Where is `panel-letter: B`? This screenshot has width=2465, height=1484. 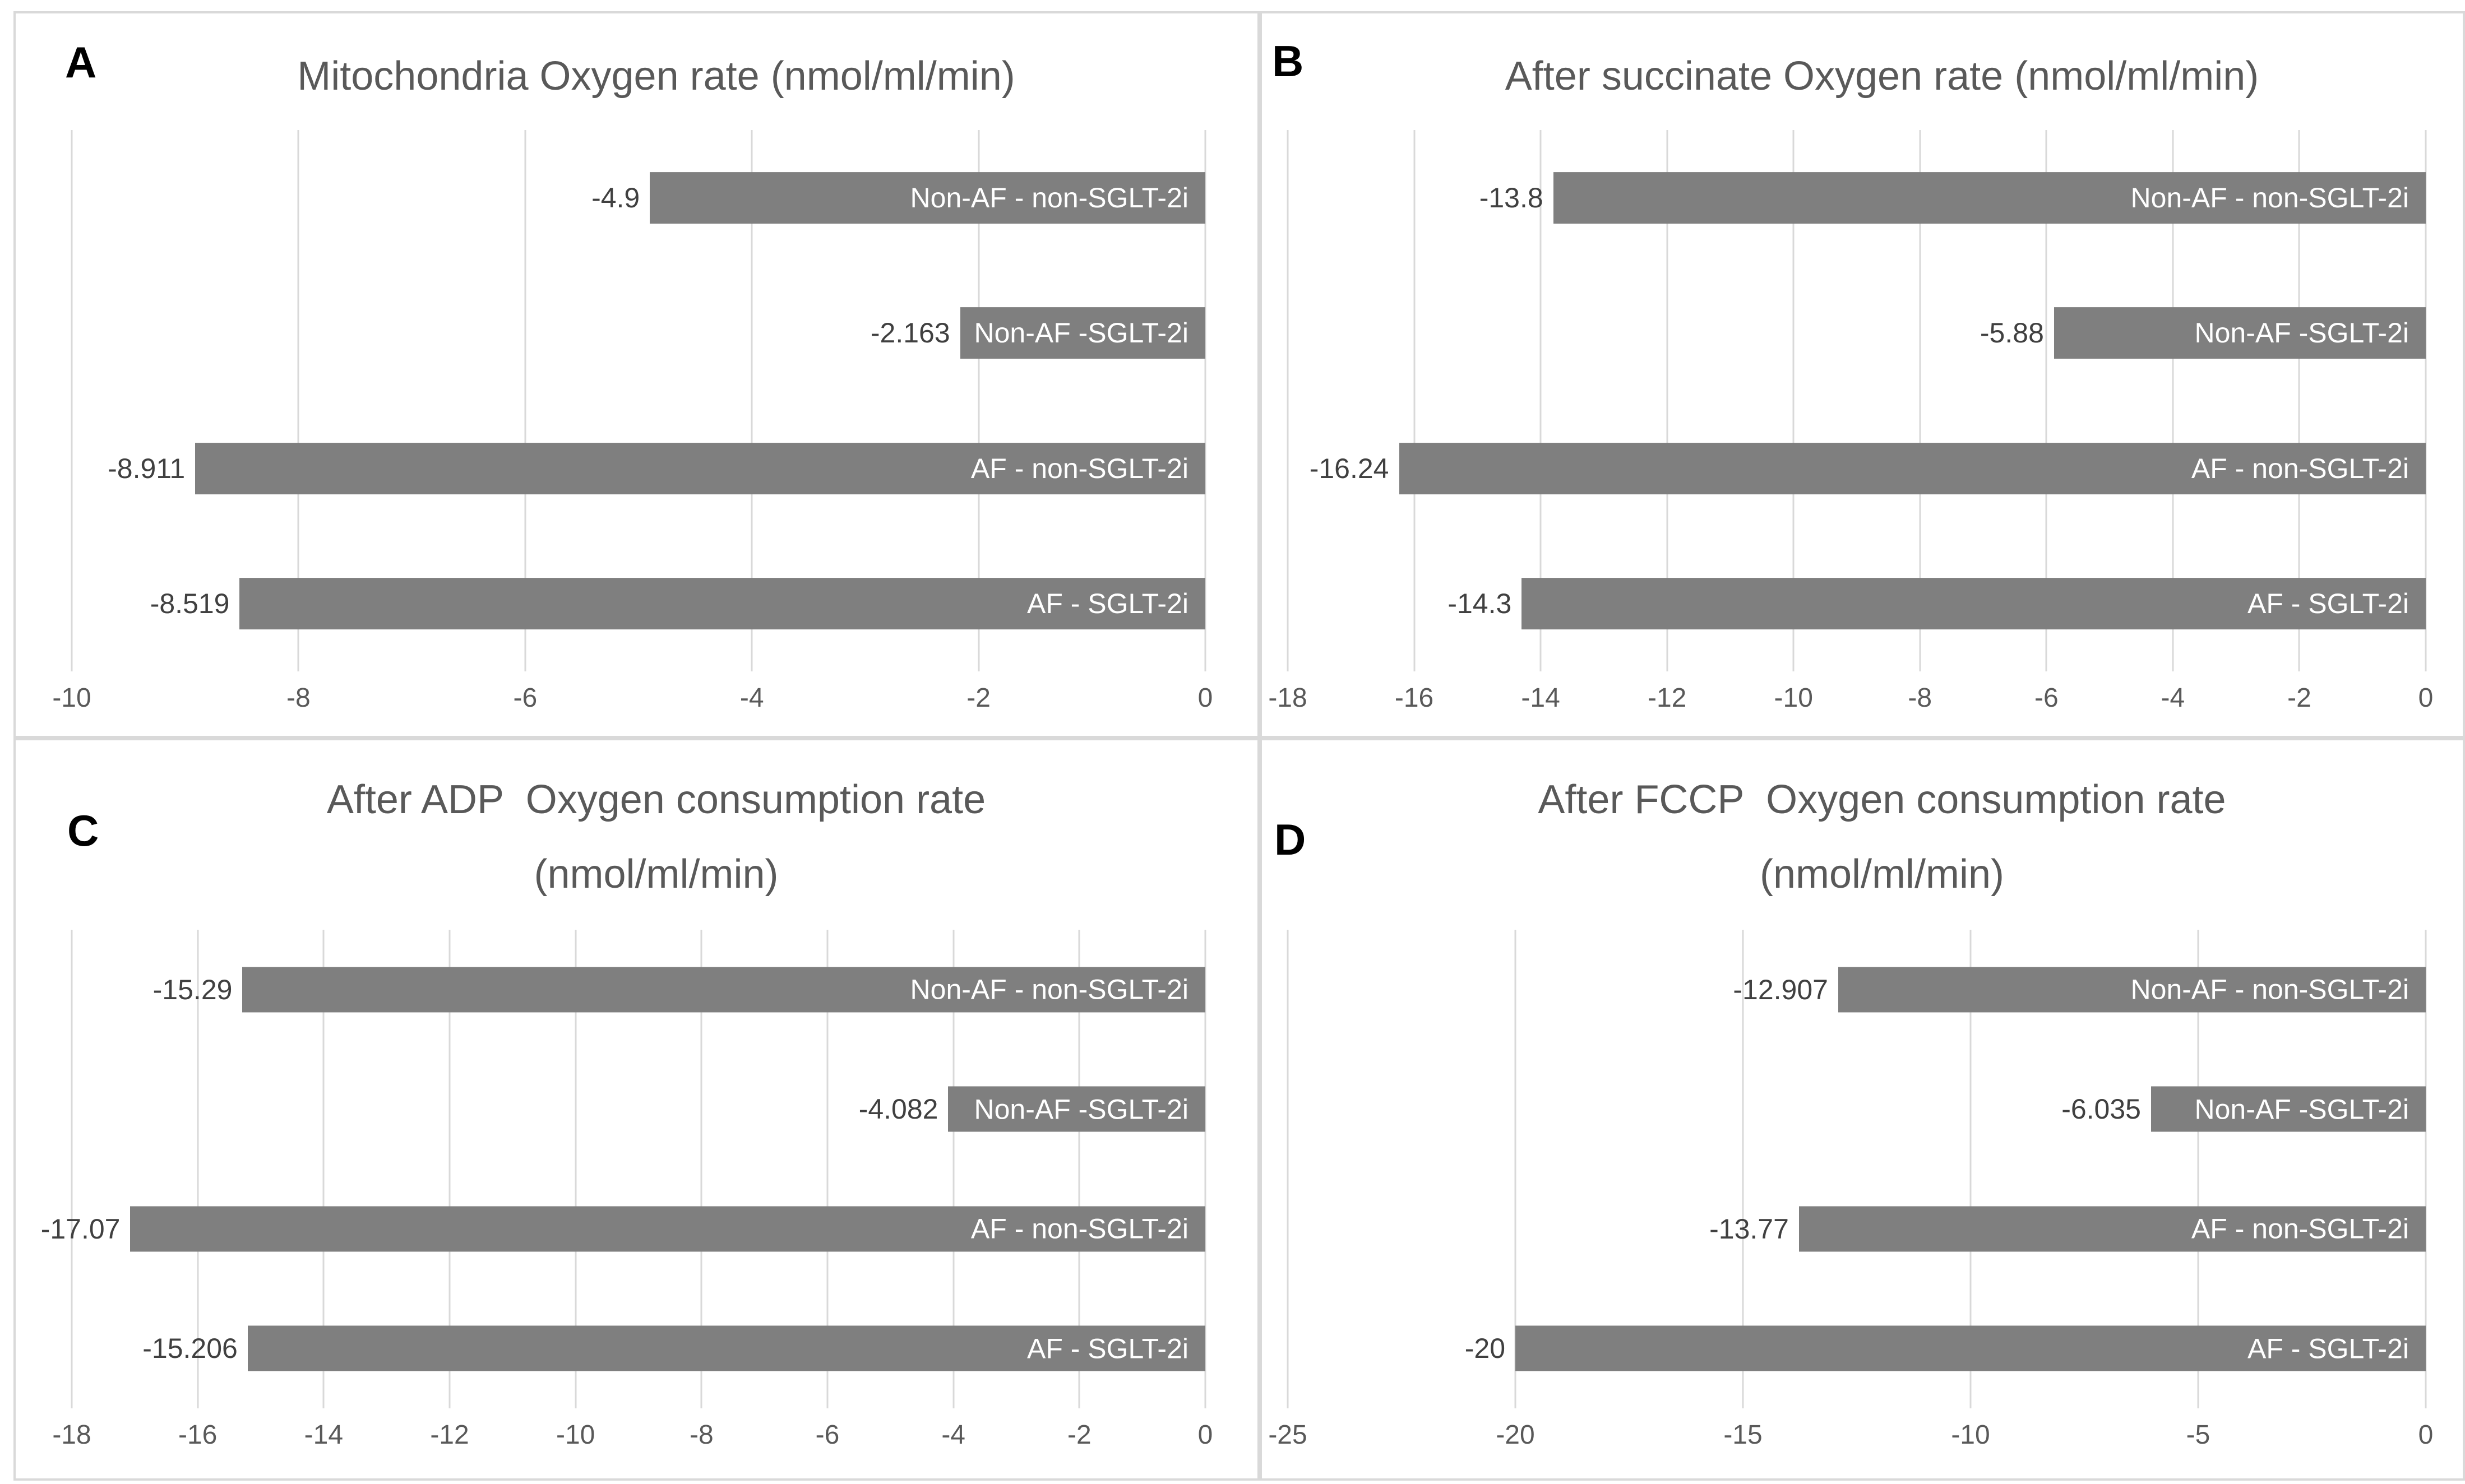
panel-letter: B is located at coordinates (1288, 61).